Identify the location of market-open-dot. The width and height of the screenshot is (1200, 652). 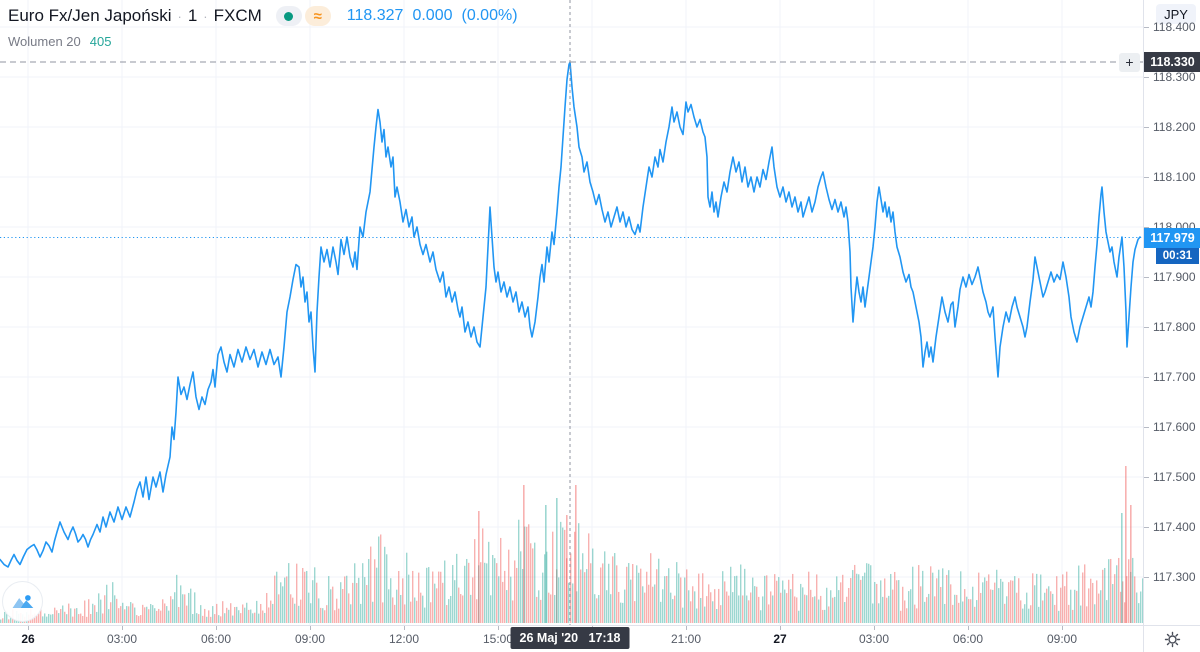
(289, 16).